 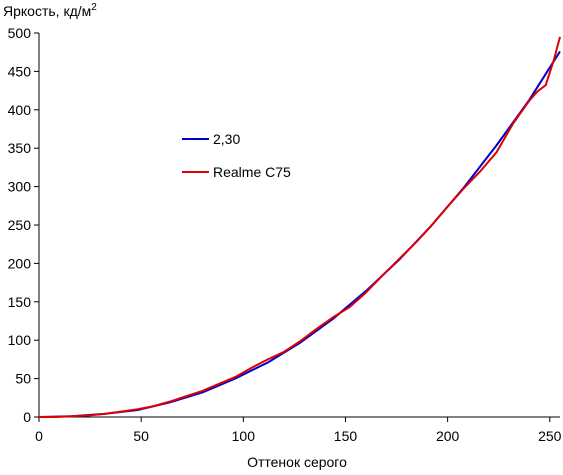 I want to click on y-tick-label: 450, so click(x=20, y=71).